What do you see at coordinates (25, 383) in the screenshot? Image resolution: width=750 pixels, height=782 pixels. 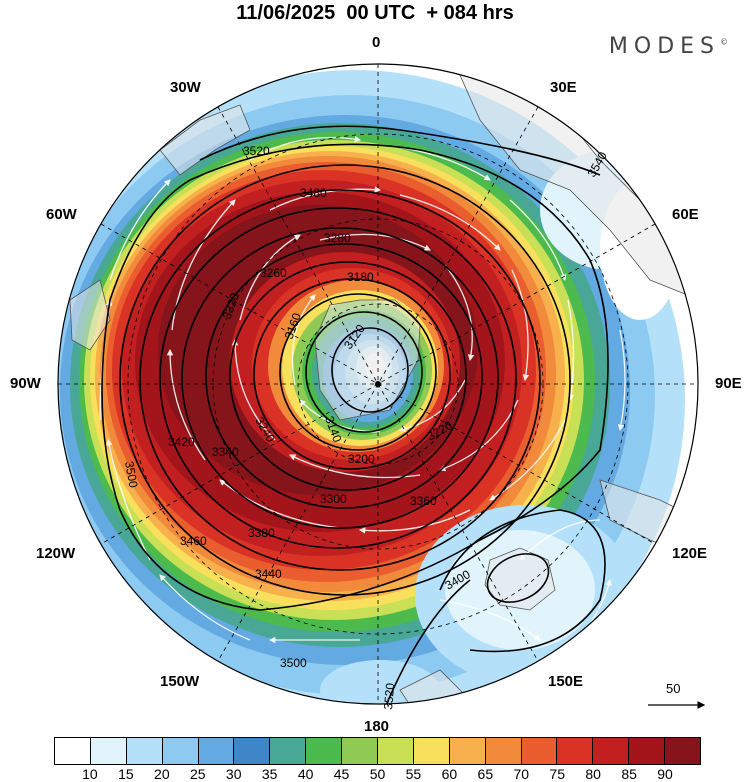 I see `lon-label-90w: 90W` at bounding box center [25, 383].